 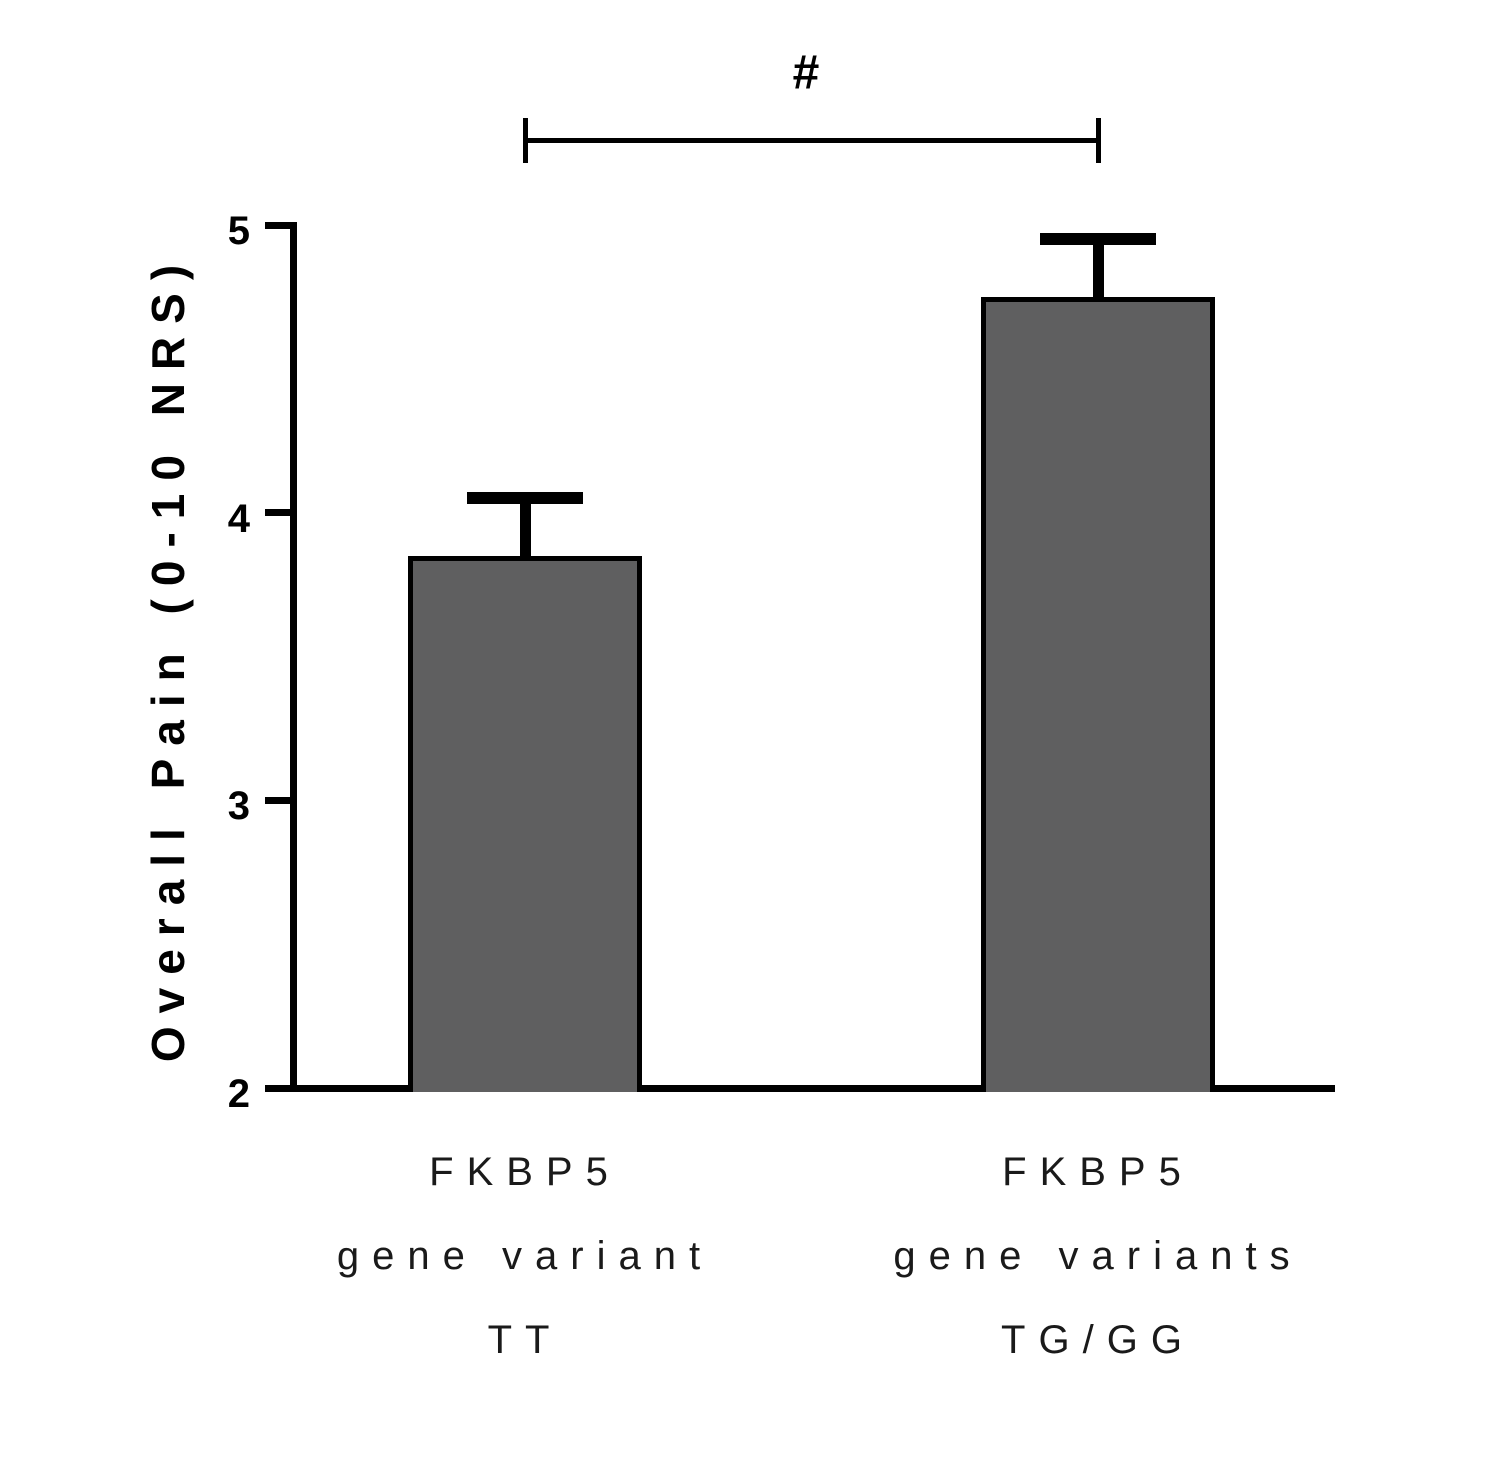 I want to click on category-line-2: gene variants, so click(x=1098, y=1256).